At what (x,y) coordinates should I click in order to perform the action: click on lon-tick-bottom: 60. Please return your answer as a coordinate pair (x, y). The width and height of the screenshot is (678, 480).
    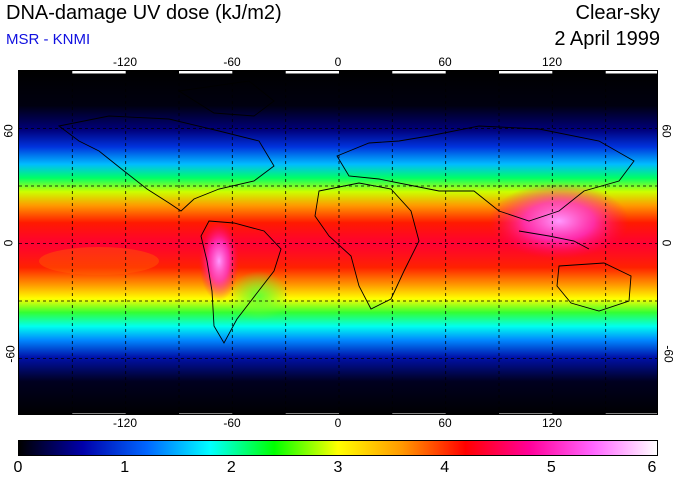
    Looking at the image, I should click on (445, 423).